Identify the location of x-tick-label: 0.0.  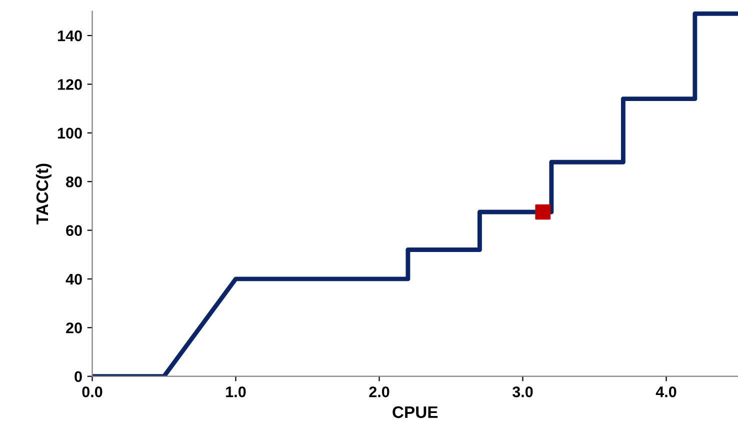
(92, 392).